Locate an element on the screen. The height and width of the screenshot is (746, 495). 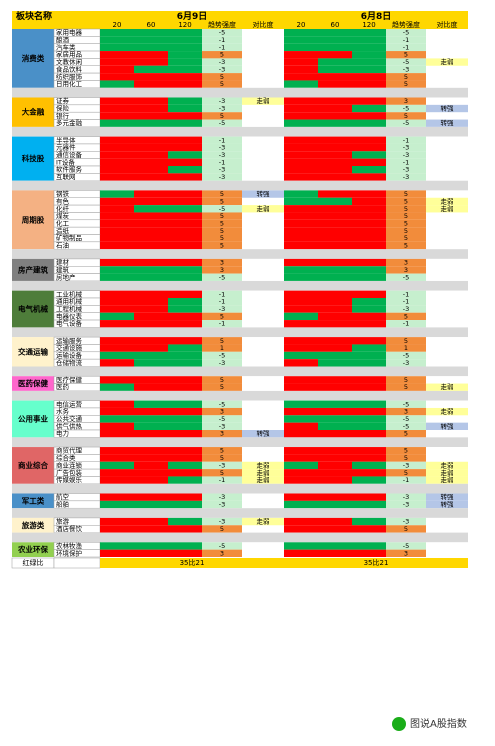
row-name: 交通设施 is located at coordinates (69, 347).